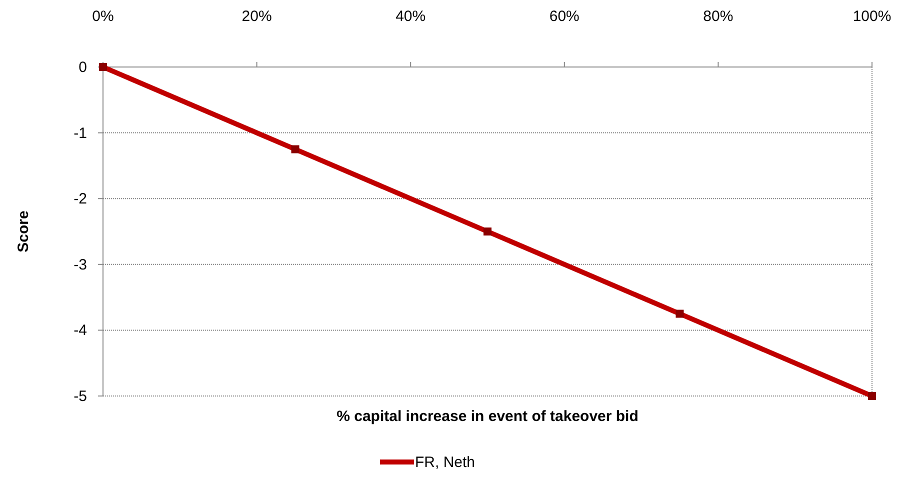 The width and height of the screenshot is (905, 502). What do you see at coordinates (103, 16) in the screenshot?
I see `x-tick-label: 0%` at bounding box center [103, 16].